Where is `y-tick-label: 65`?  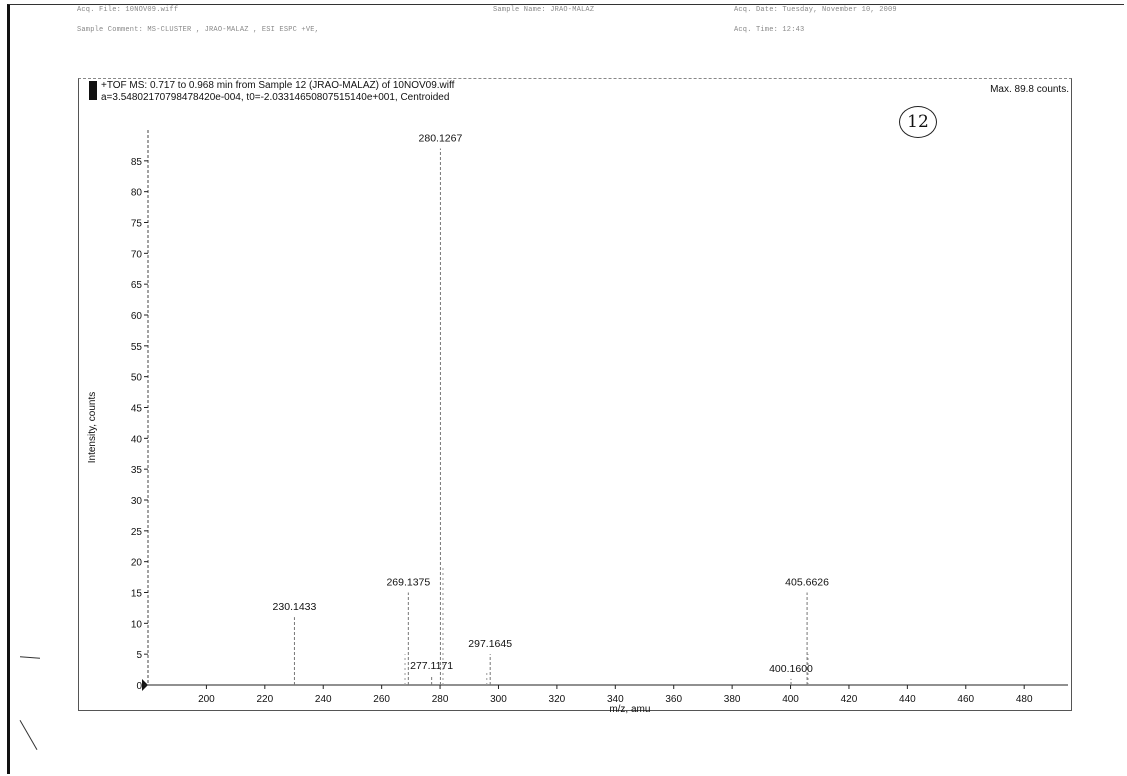 y-tick-label: 65 is located at coordinates (137, 285).